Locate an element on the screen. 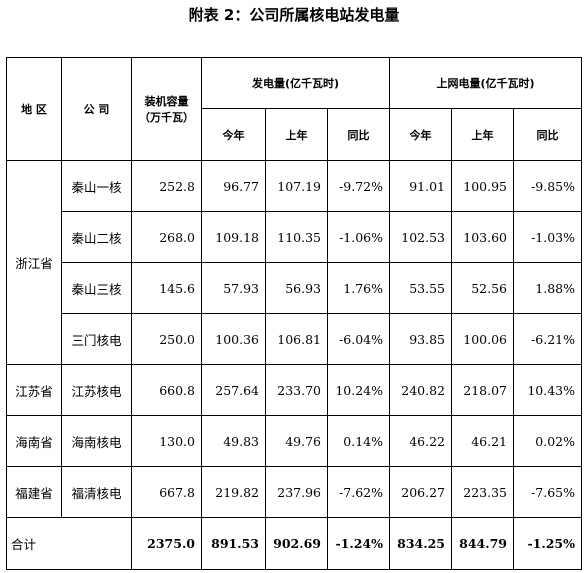 The image size is (588, 573). gen-yoy-cell: 1.76% is located at coordinates (358, 288).